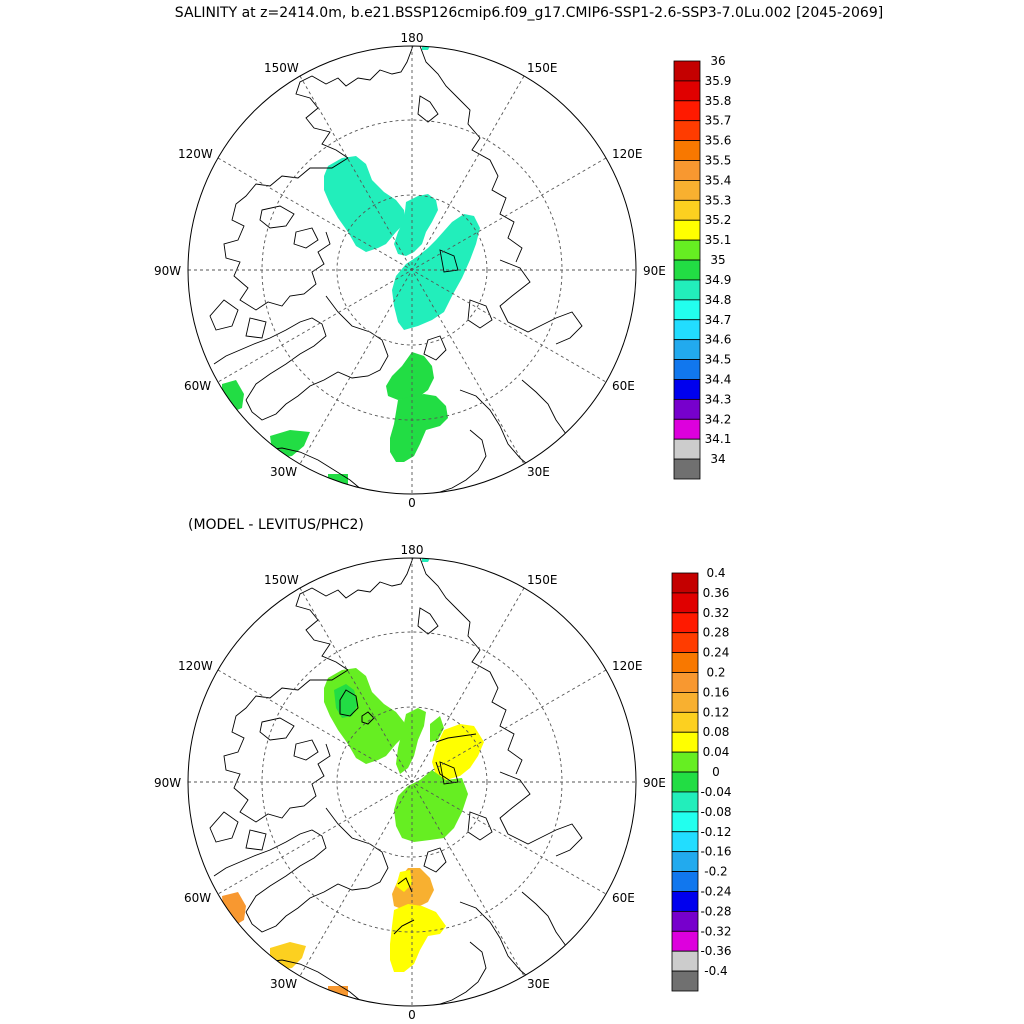  What do you see at coordinates (716, 752) in the screenshot?
I see `colorbar-tick-label: 0.04` at bounding box center [716, 752].